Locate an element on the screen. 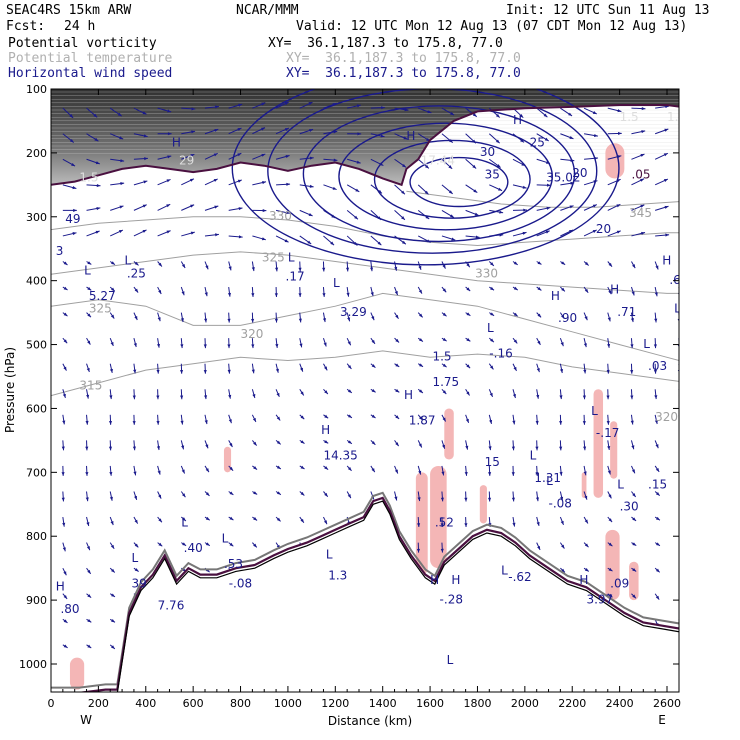 Image resolution: width=740 pixels, height=740 pixels. contour-label: .25 is located at coordinates (136, 273).